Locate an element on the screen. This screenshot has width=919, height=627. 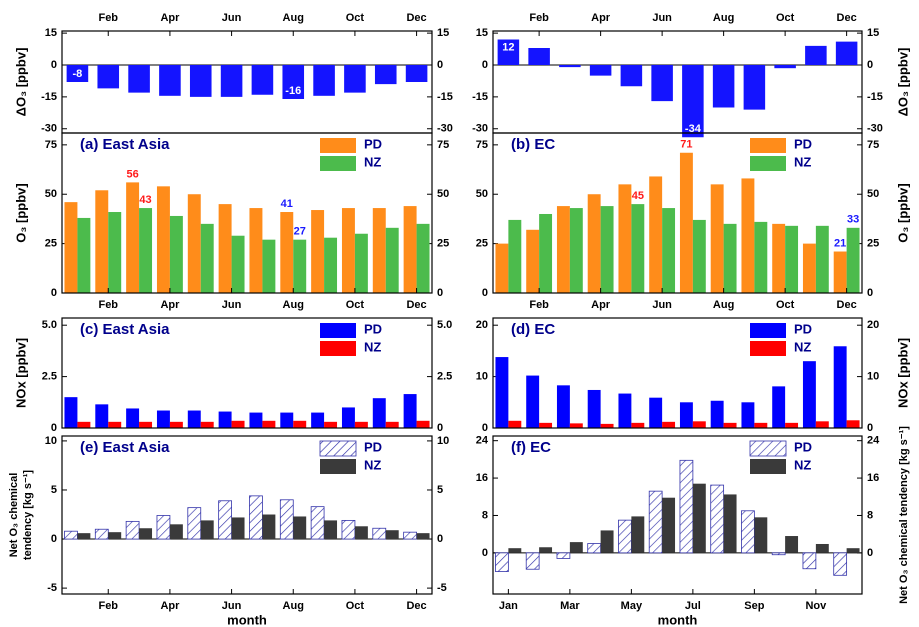
legend-label: NZ is located at coordinates (802, 346).